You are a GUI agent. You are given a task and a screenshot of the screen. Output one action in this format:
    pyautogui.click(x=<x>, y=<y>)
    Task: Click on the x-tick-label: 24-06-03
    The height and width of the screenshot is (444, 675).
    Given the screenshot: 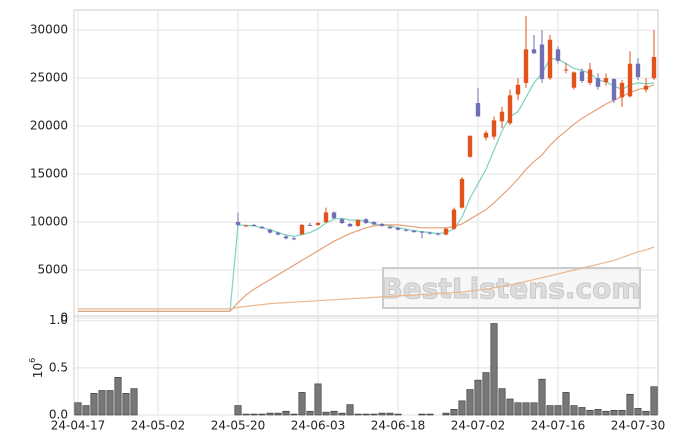 What is the action you would take?
    pyautogui.click(x=318, y=426)
    